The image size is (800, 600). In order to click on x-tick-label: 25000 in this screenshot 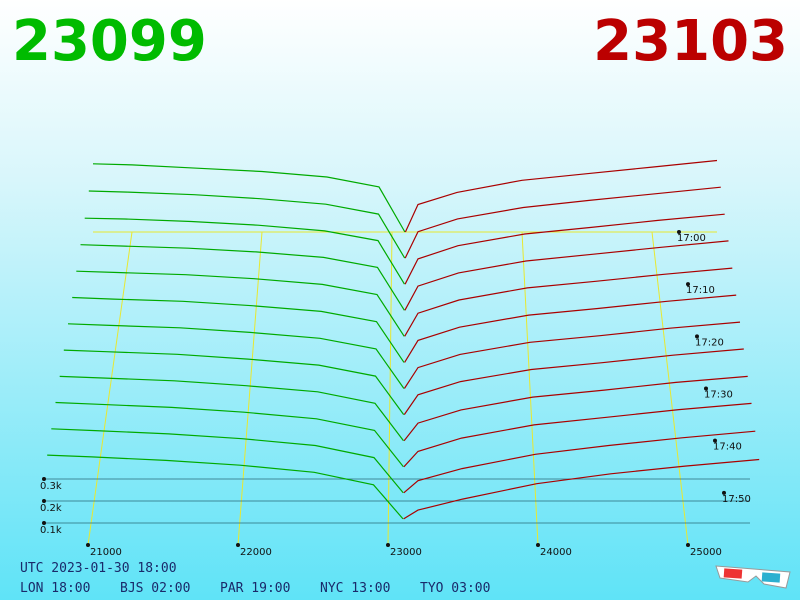, I will do `click(706, 552)`.